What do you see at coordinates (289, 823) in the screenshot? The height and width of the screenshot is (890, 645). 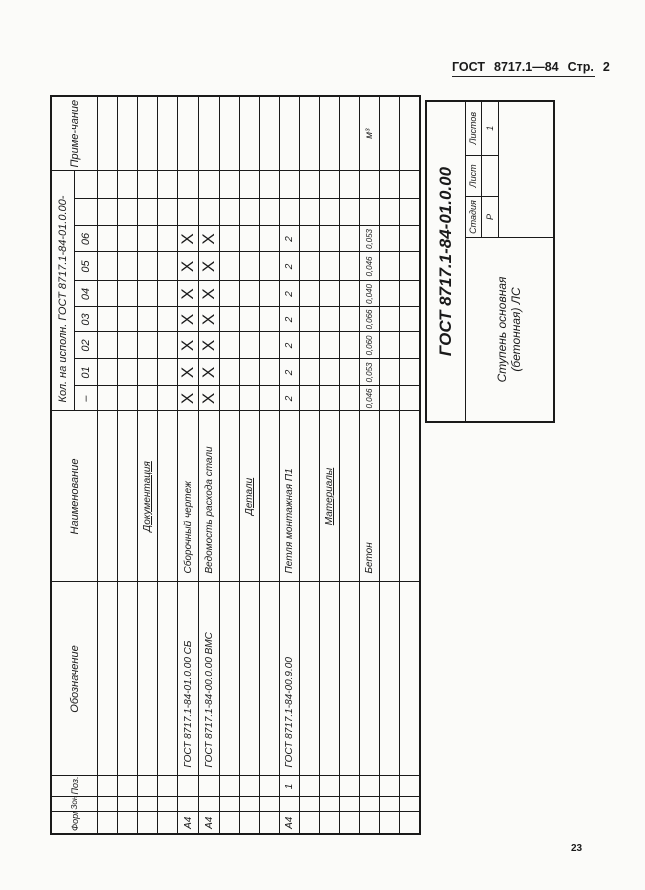 I see `cell-format: А4` at bounding box center [289, 823].